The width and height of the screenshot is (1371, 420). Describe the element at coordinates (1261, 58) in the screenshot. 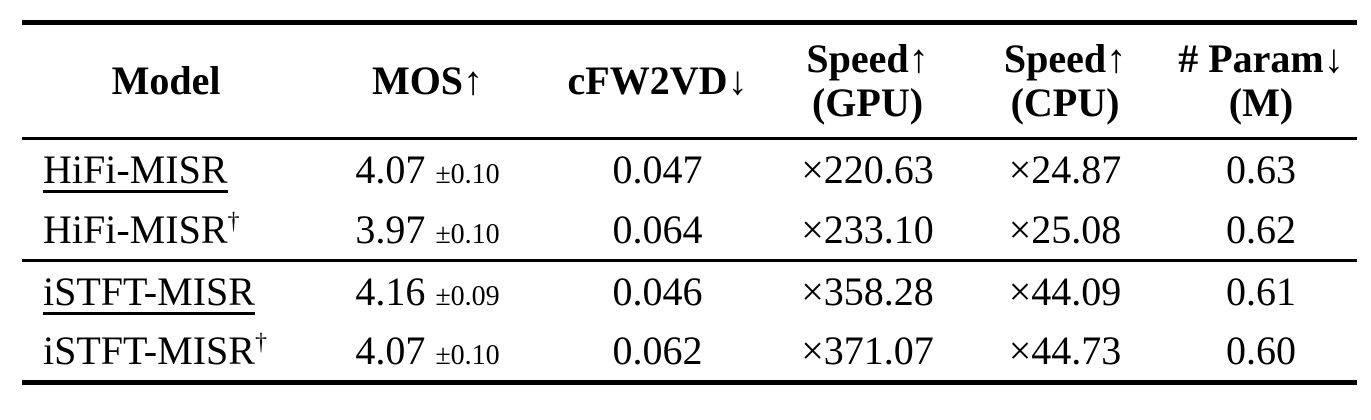

I see `header-label-params: # Param↓` at that location.